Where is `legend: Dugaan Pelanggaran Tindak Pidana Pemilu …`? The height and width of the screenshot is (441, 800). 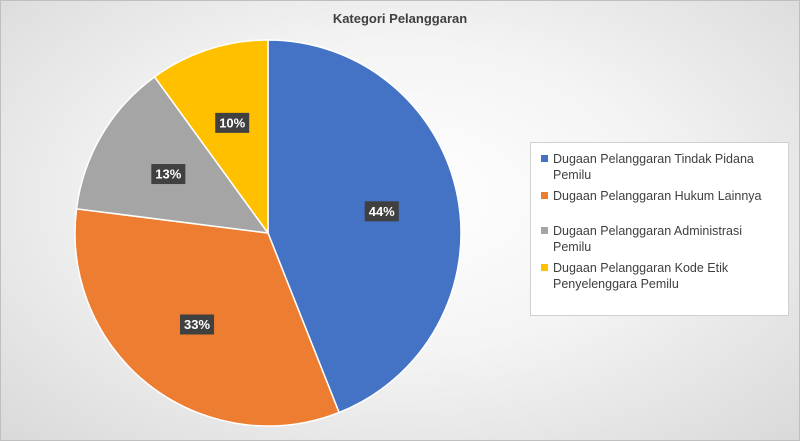
legend: Dugaan Pelanggaran Tindak Pidana Pemilu … is located at coordinates (659, 229).